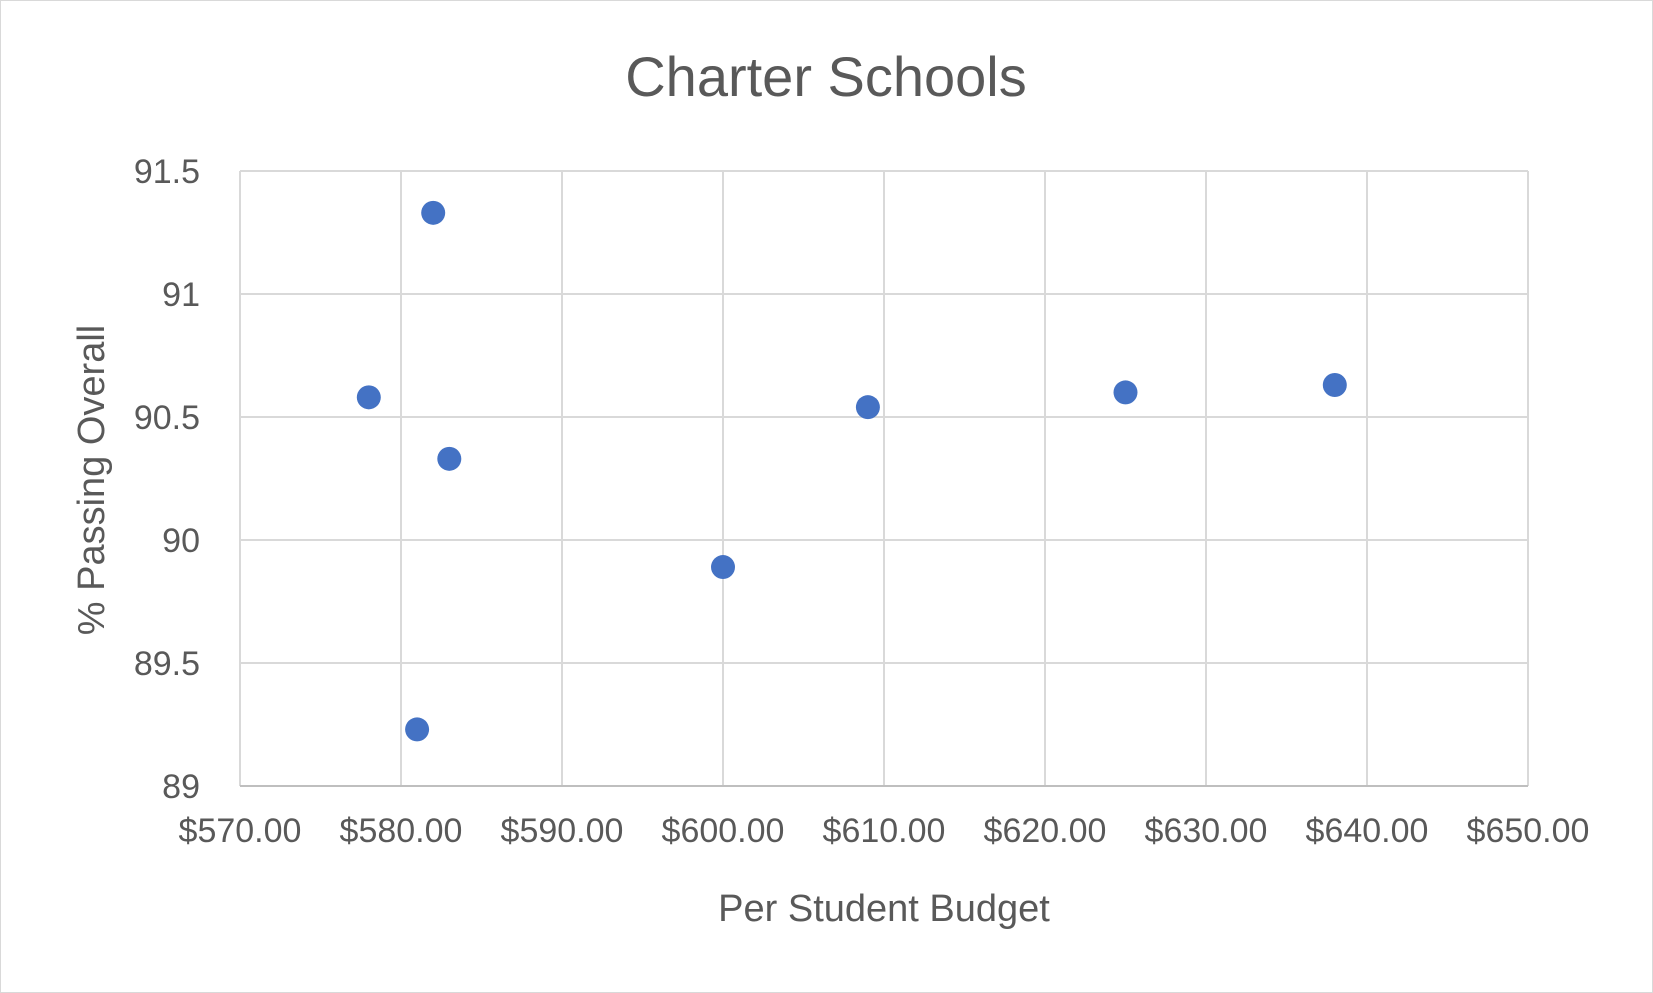 The height and width of the screenshot is (993, 1653). What do you see at coordinates (562, 831) in the screenshot?
I see `x-tick-label: $590.00` at bounding box center [562, 831].